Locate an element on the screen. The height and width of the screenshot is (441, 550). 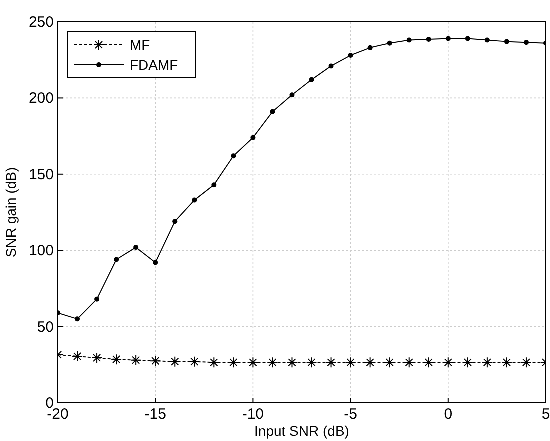
legend-label: MF is located at coordinates (140, 45).